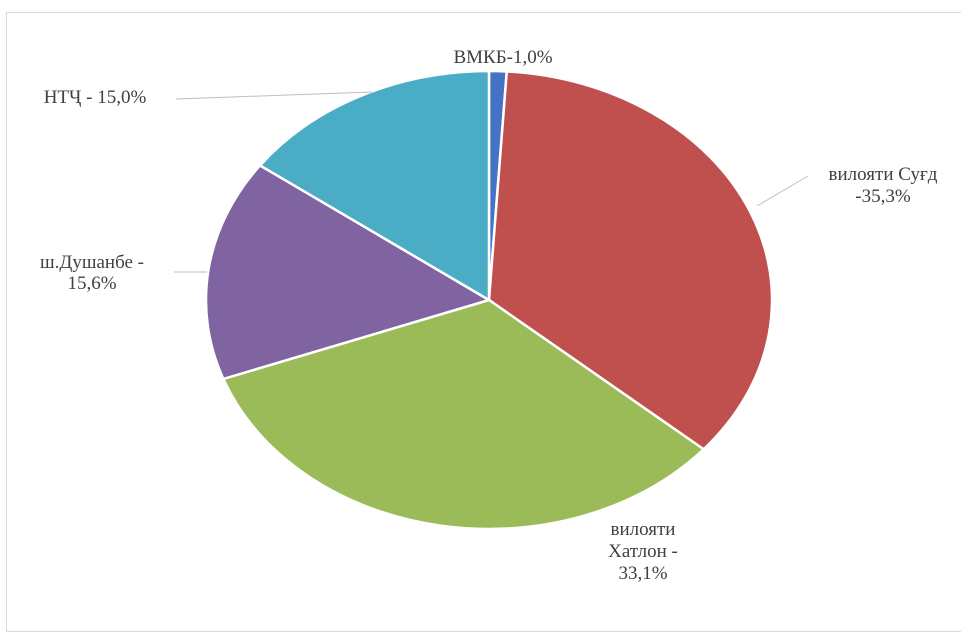 The height and width of the screenshot is (632, 961). What do you see at coordinates (642, 573) in the screenshot?
I see `data-label-line: 33,1%` at bounding box center [642, 573].